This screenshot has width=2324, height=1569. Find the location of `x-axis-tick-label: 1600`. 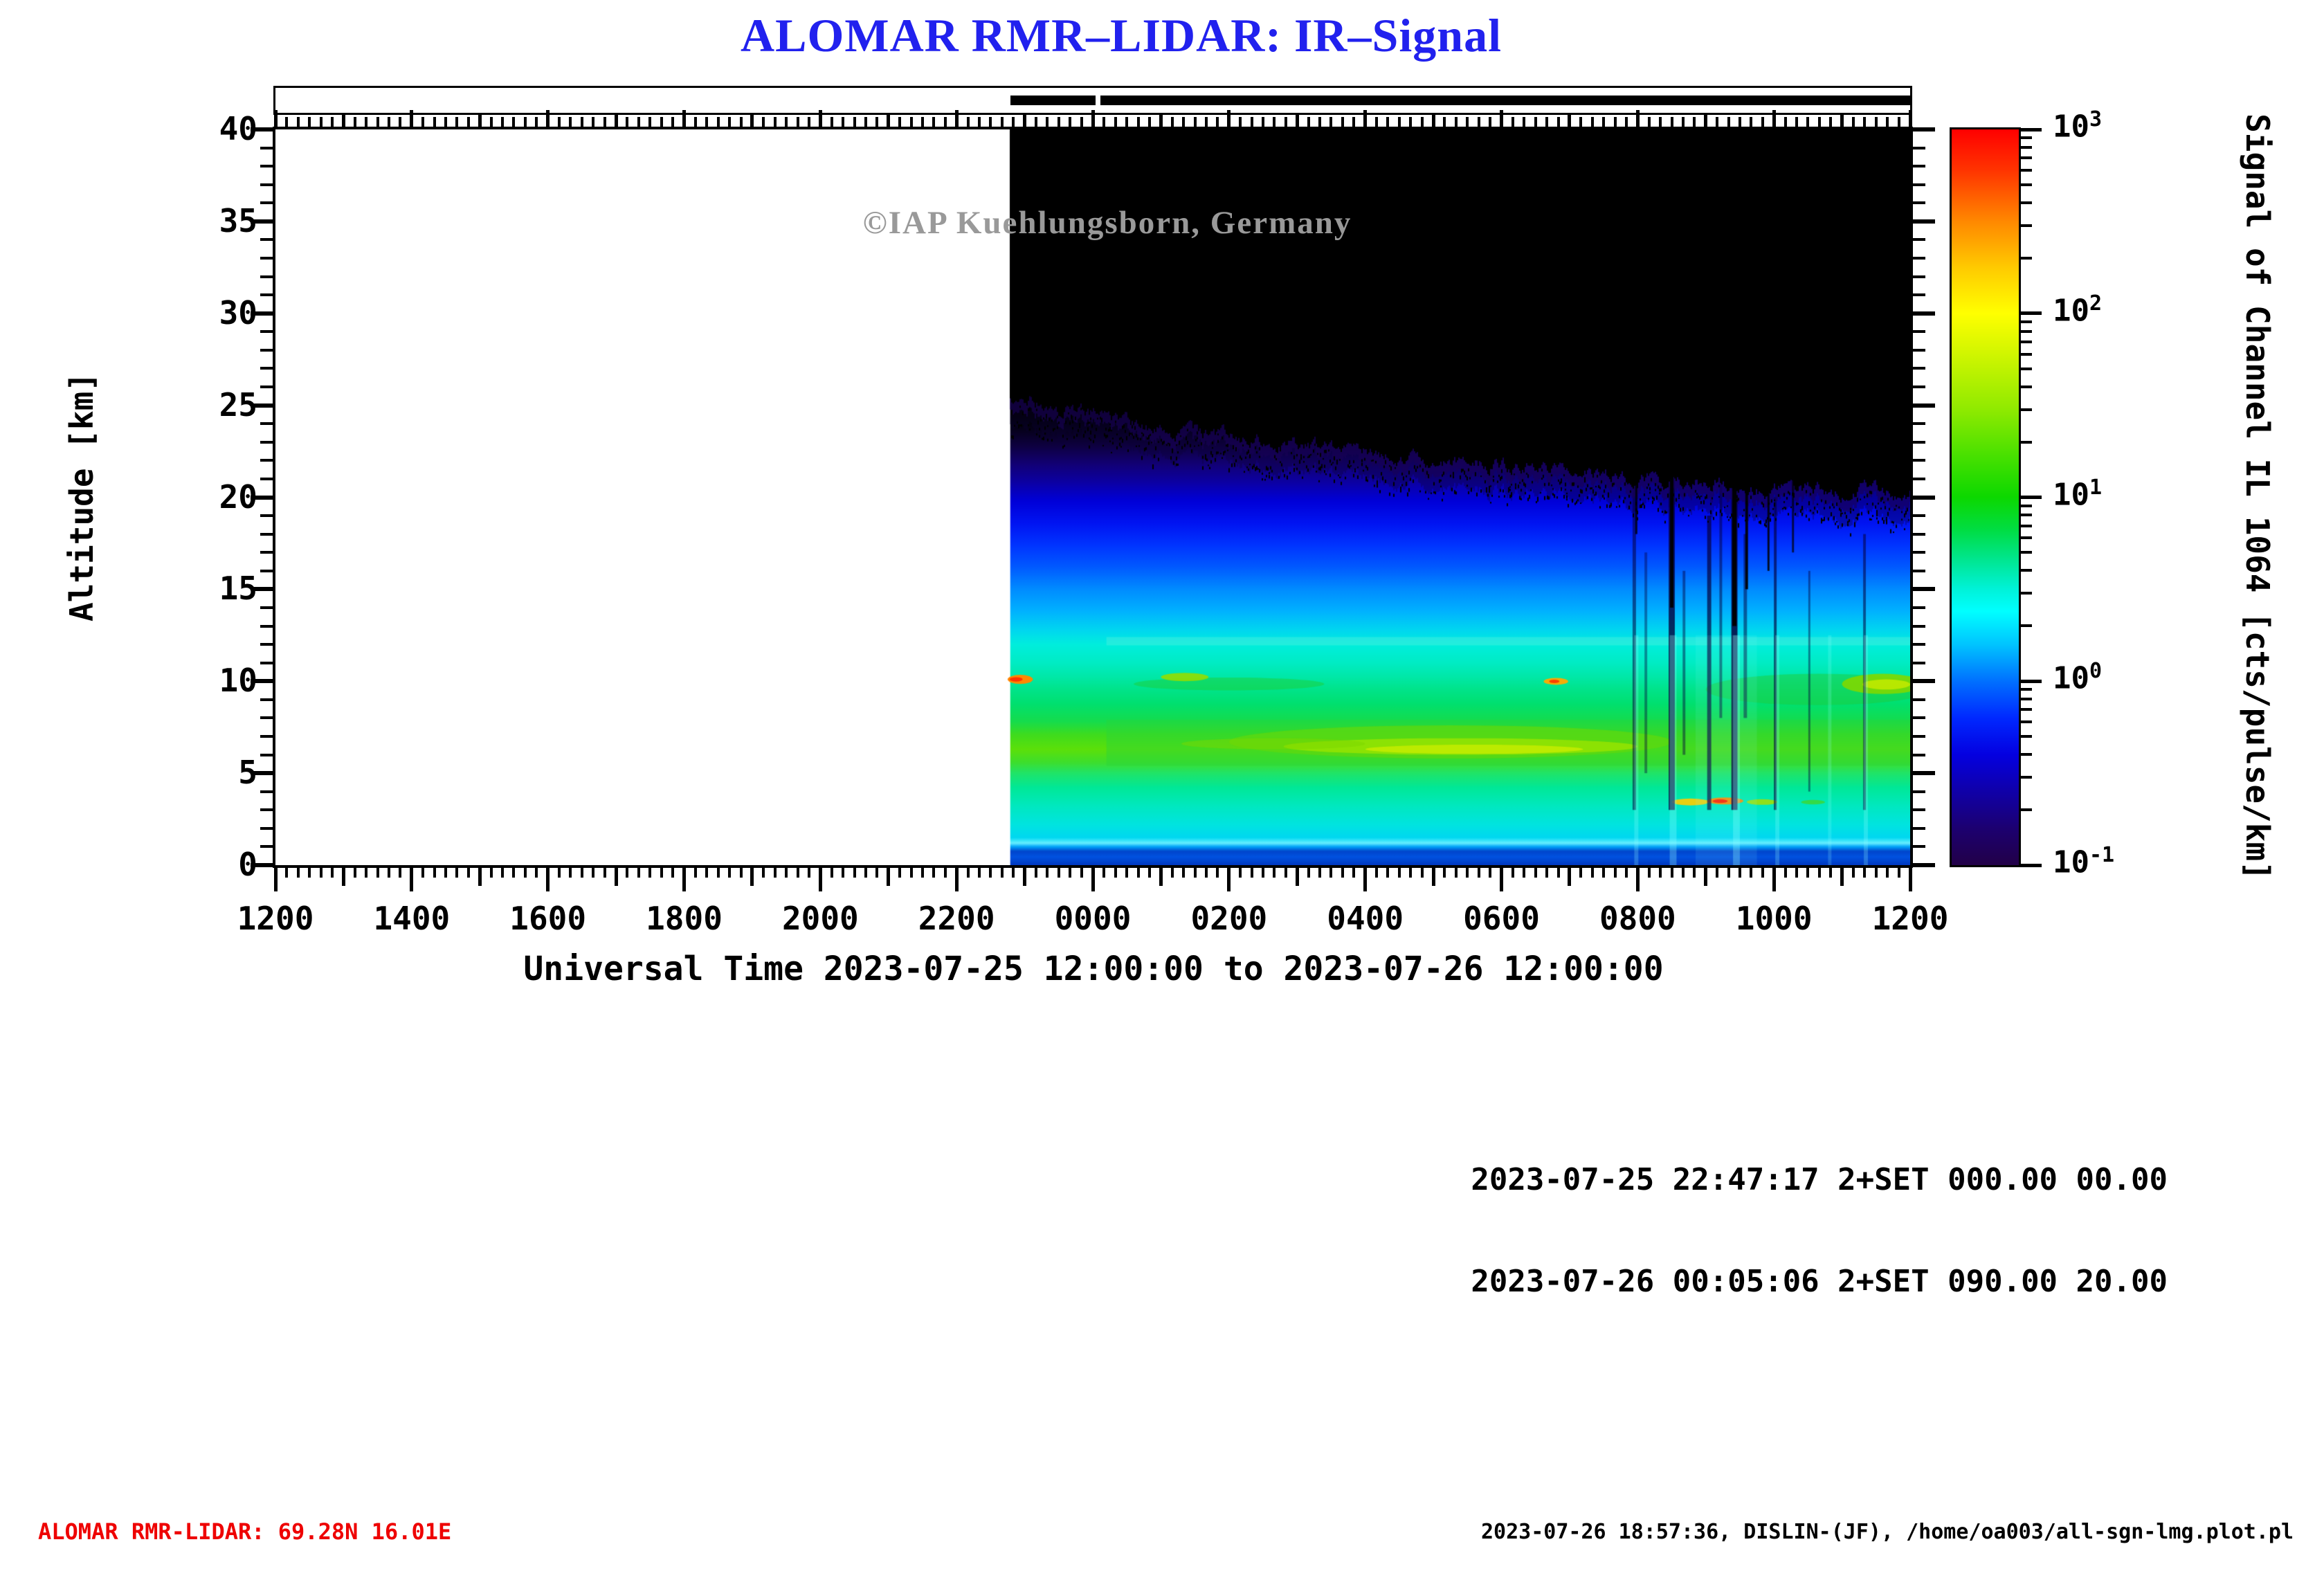

x-axis-tick-label: 1600 is located at coordinates (548, 918).